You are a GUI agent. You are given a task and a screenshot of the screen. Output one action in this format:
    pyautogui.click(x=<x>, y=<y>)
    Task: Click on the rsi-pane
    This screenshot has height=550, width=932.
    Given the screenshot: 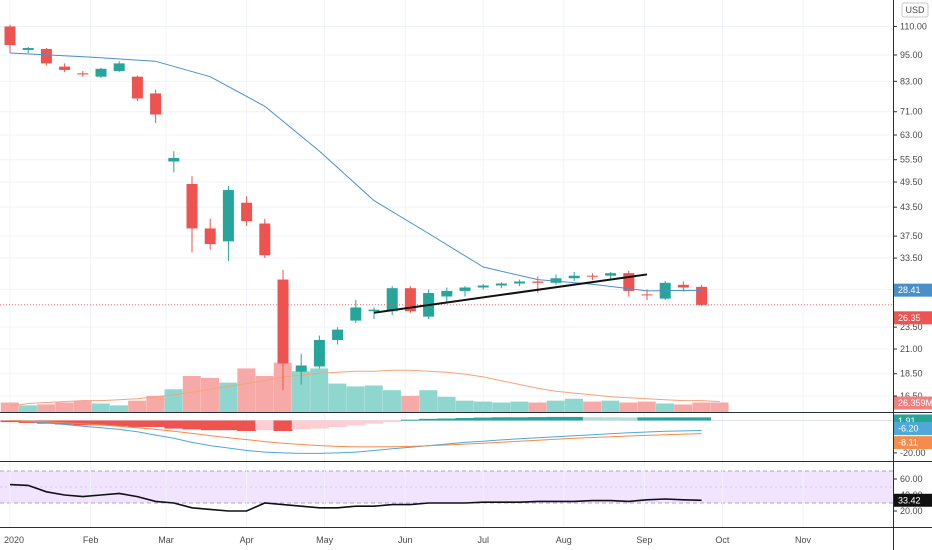 What is the action you would take?
    pyautogui.click(x=355, y=497)
    